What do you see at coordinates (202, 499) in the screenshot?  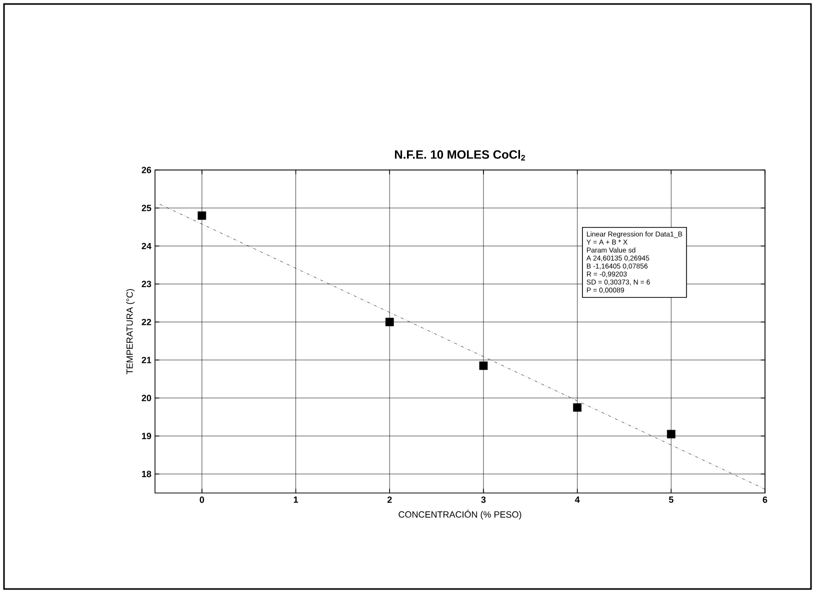 I see `x-tick-label: 0` at bounding box center [202, 499].